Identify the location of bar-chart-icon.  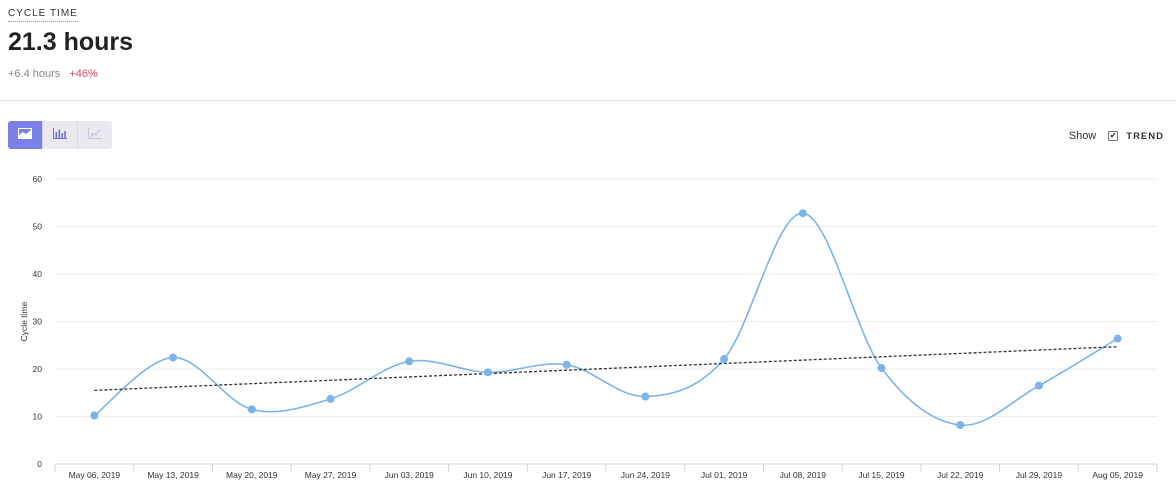
(60, 135).